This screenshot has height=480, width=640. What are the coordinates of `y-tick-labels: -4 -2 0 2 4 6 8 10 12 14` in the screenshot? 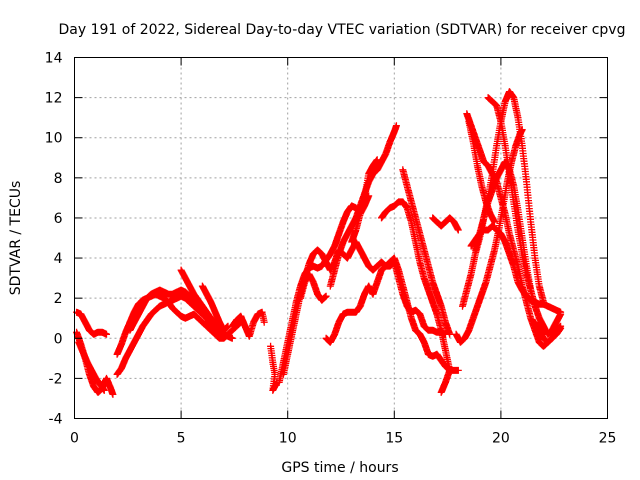 It's located at (54, 239).